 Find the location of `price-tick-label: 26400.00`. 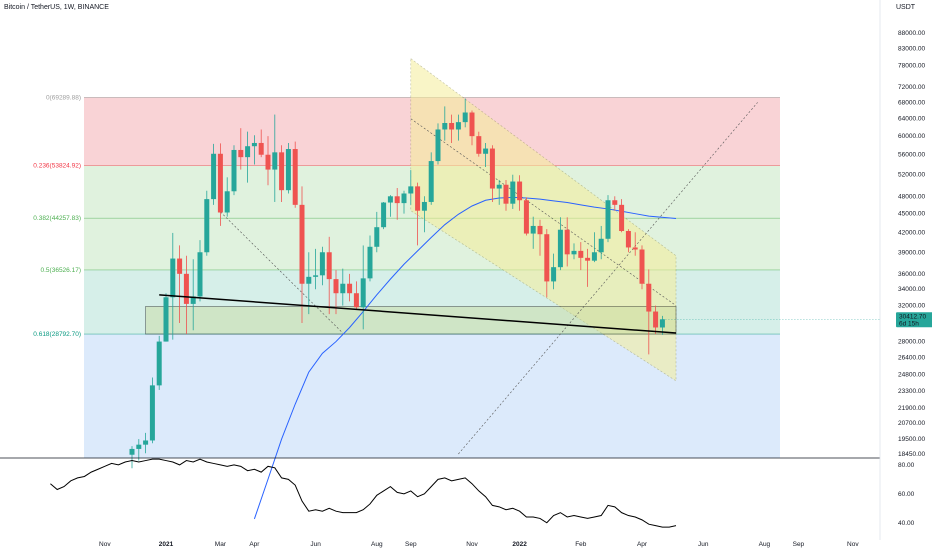

price-tick-label: 26400.00 is located at coordinates (911, 357).